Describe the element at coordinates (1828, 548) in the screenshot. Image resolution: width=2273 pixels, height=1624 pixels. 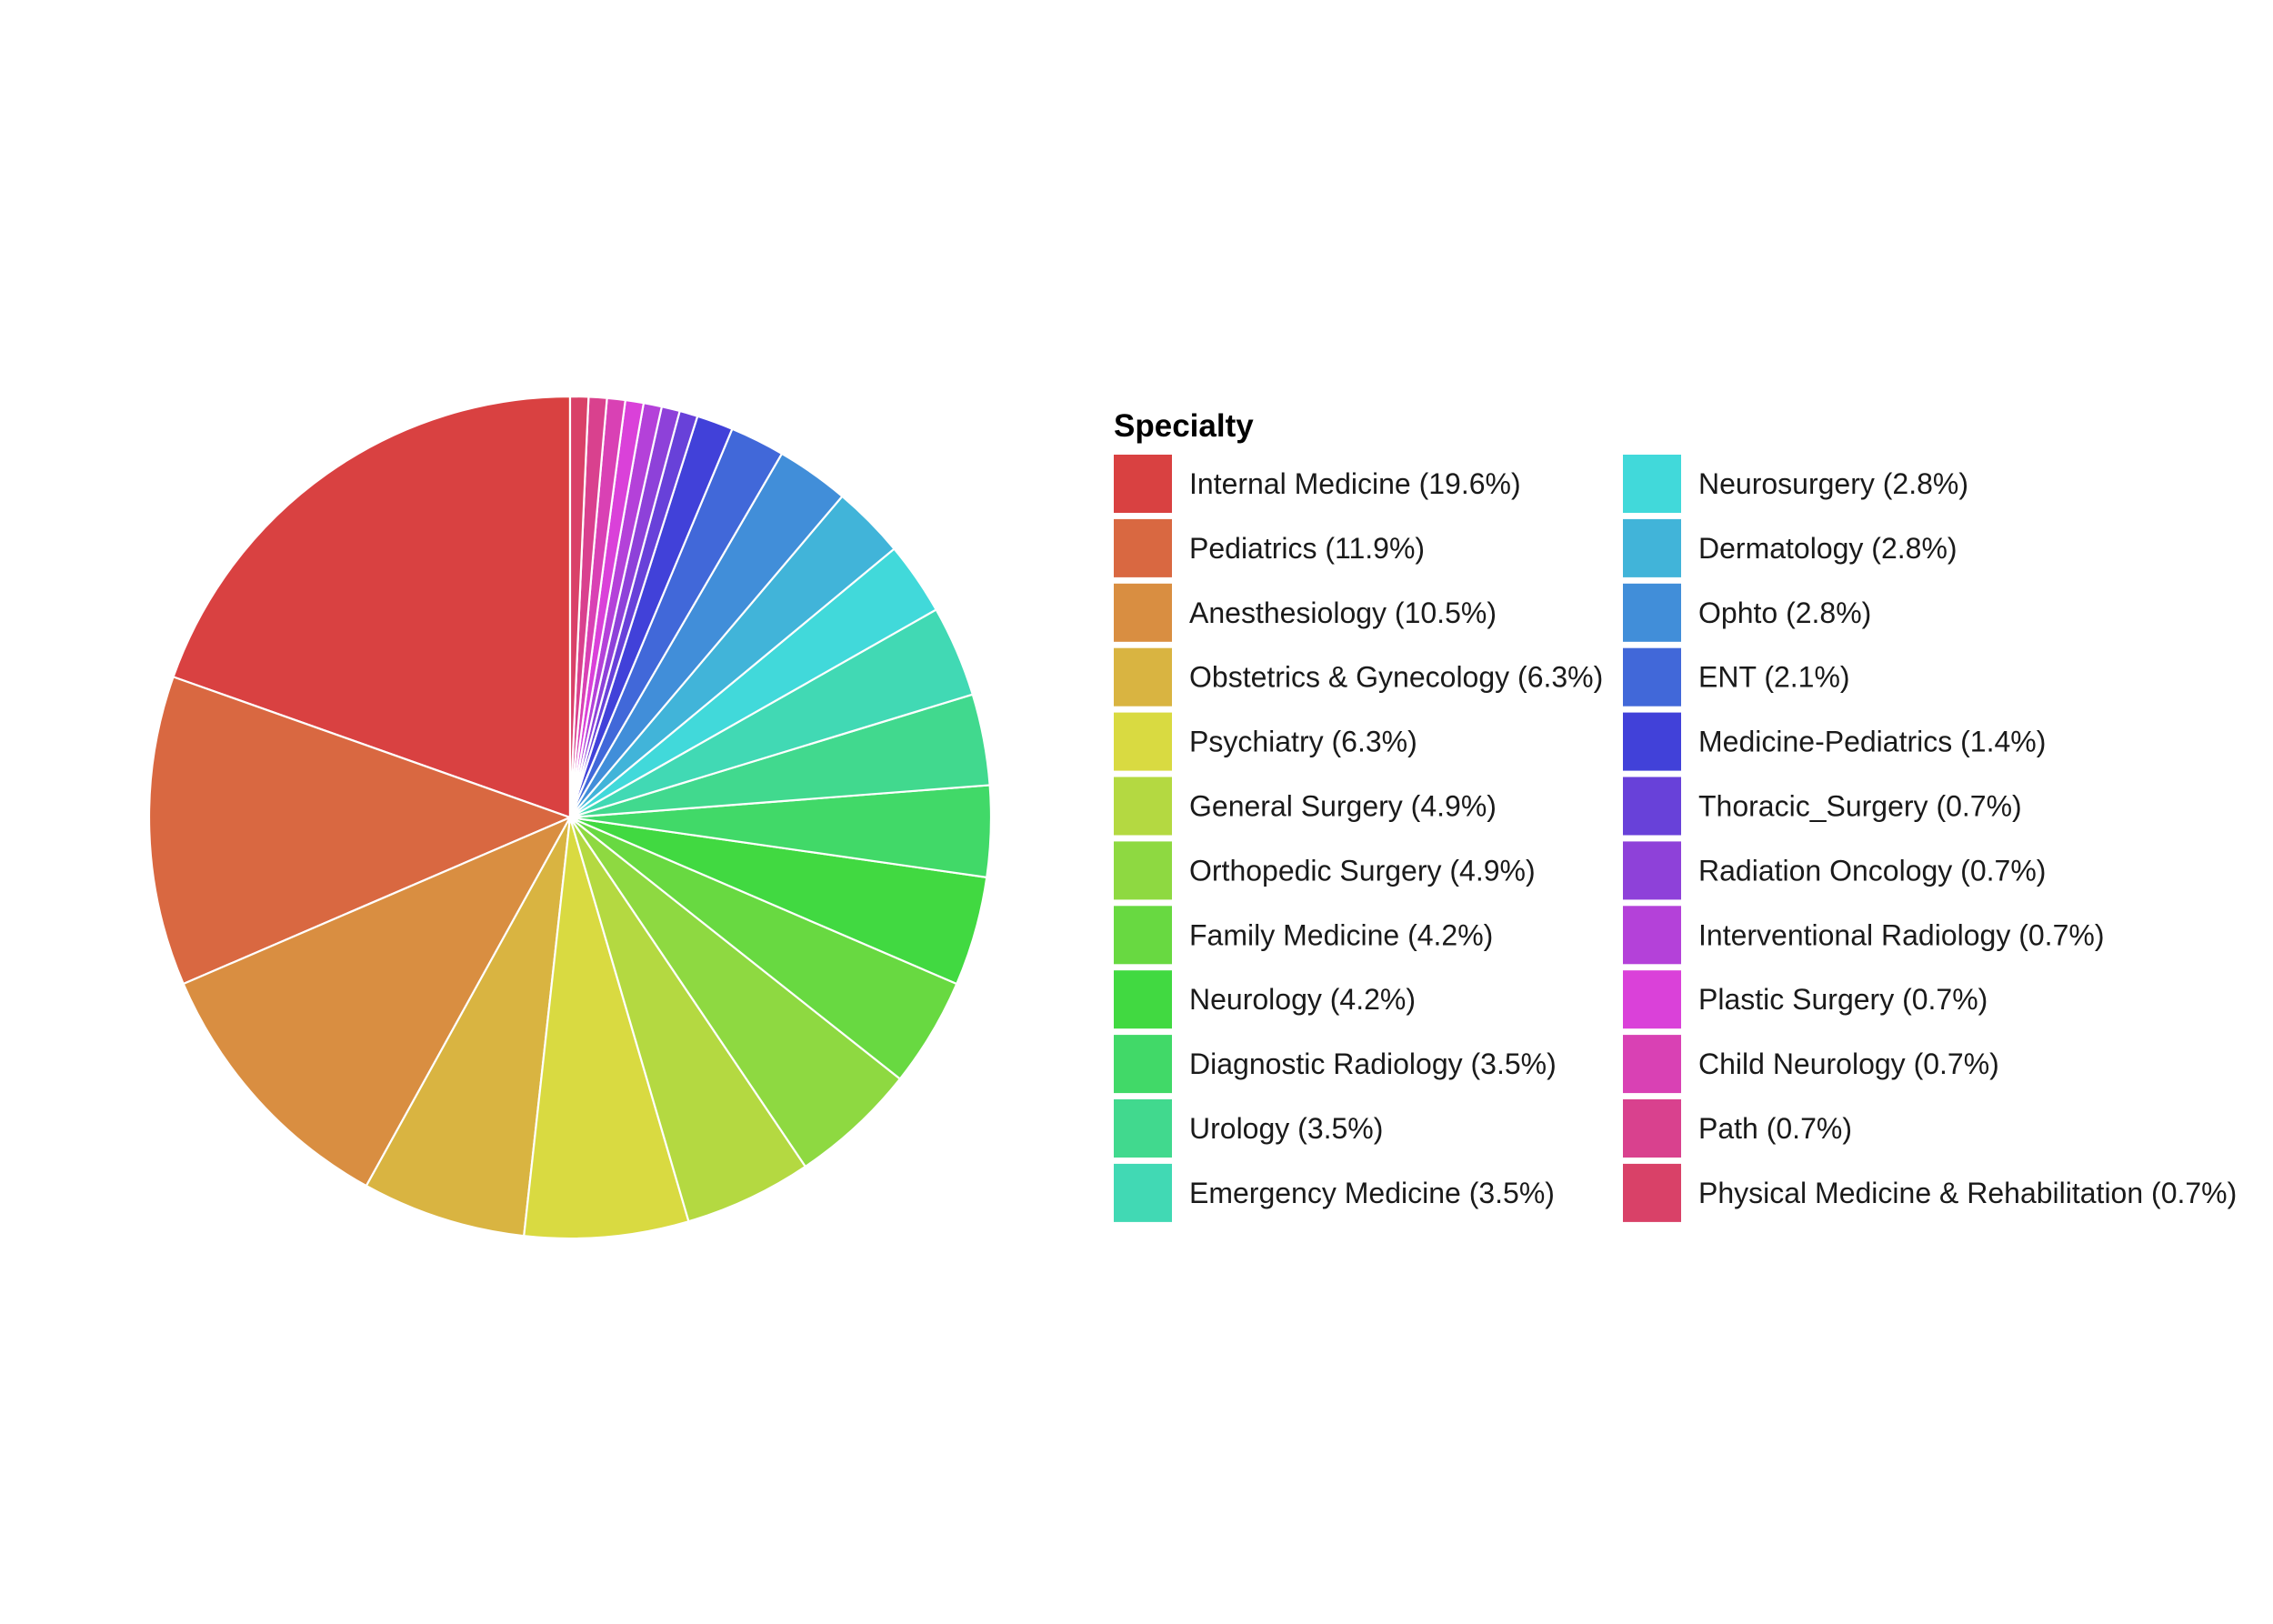
I see `legend-label-13: Dermatology (2.8%)` at that location.